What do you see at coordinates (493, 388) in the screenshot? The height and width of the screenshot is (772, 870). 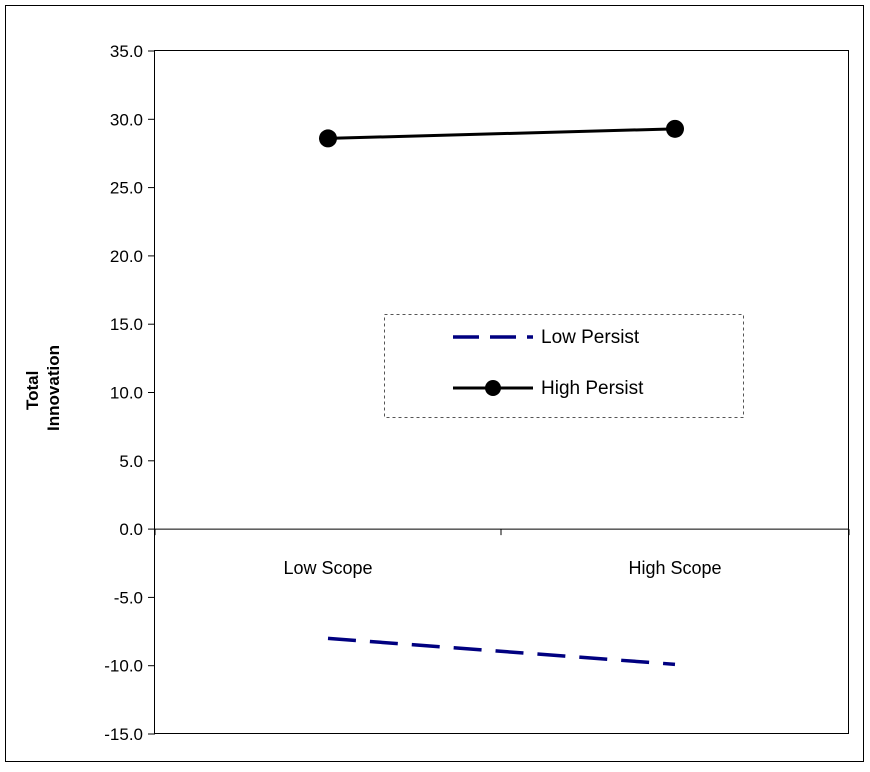 I see `legend-marker` at bounding box center [493, 388].